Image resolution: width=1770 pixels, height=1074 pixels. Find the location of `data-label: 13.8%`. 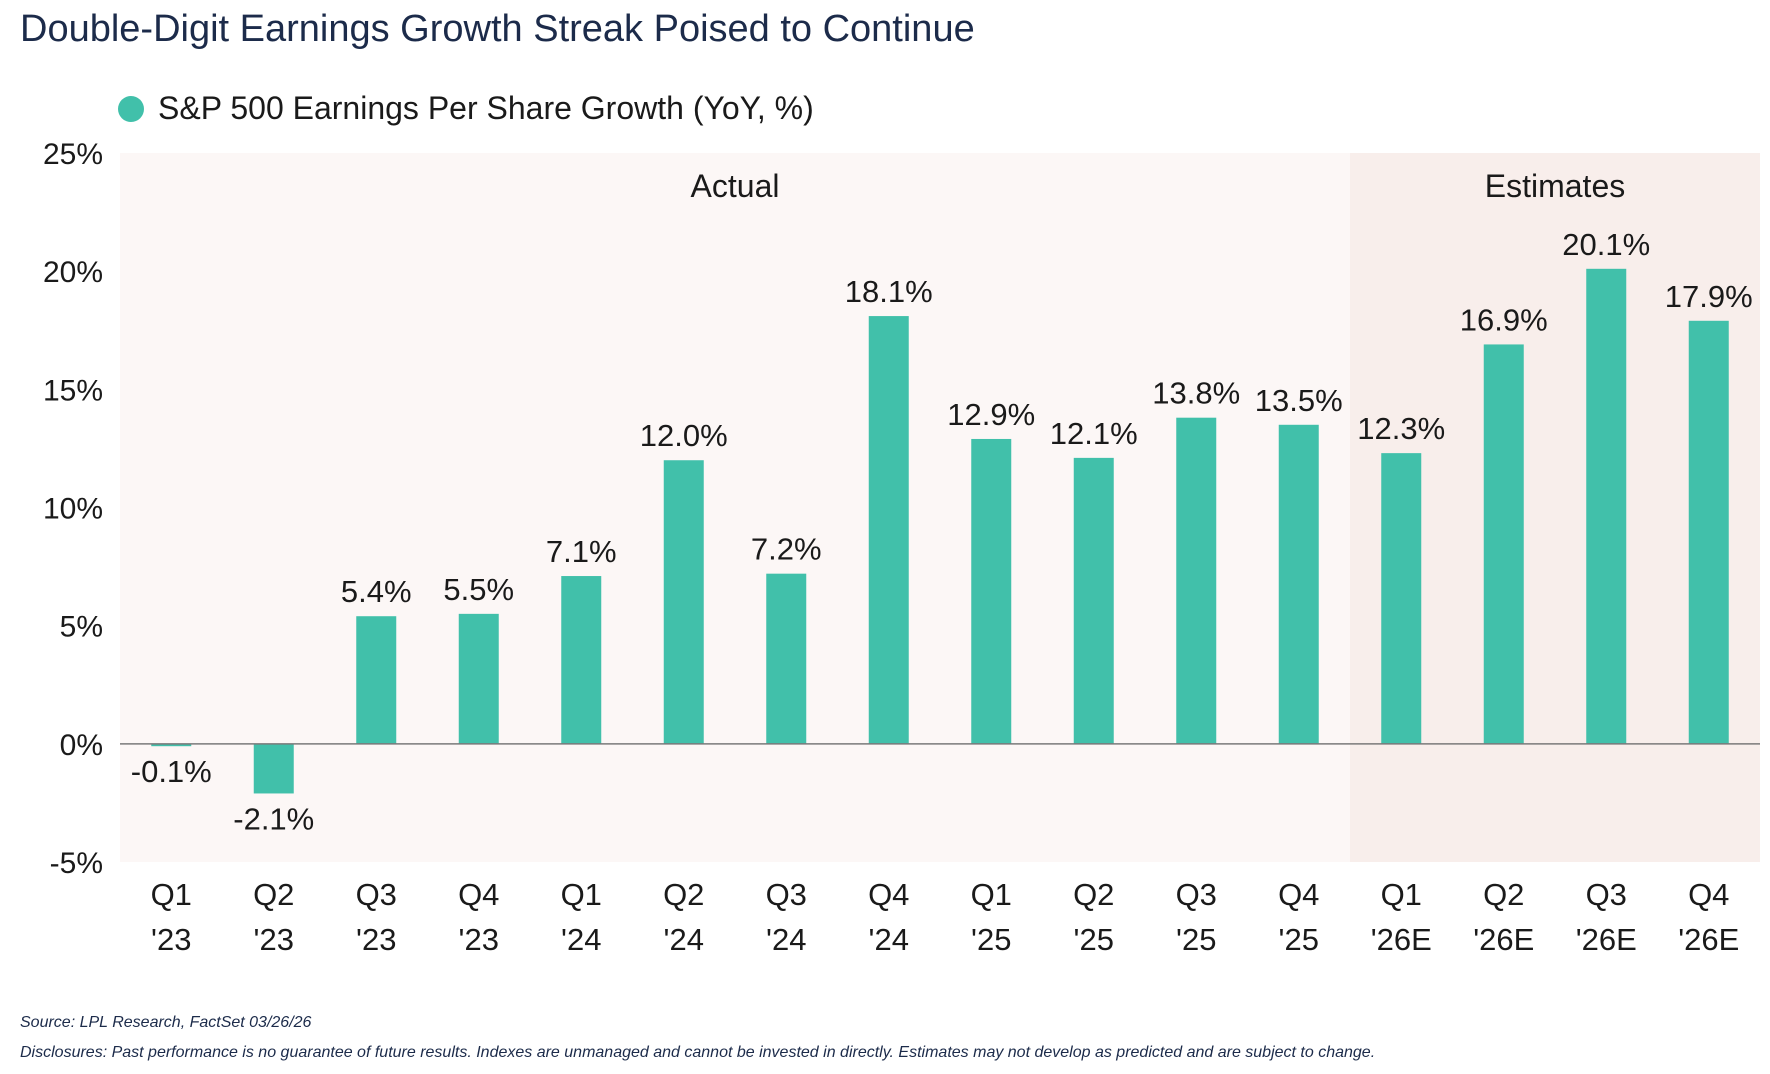

data-label: 13.8% is located at coordinates (1196, 393).